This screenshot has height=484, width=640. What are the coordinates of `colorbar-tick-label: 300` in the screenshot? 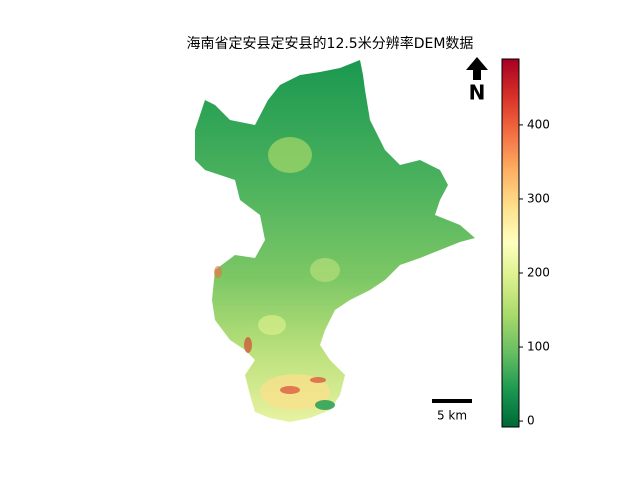 It's located at (538, 198).